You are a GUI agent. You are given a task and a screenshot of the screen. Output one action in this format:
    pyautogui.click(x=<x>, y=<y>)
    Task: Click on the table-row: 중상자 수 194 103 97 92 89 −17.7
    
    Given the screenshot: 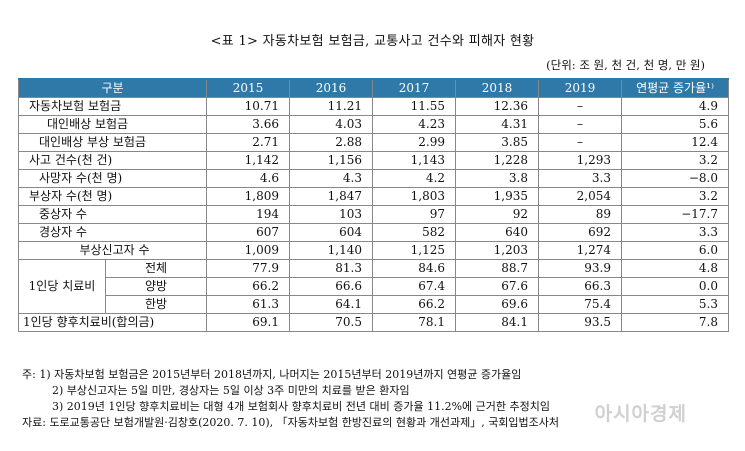 What is the action you would take?
    pyautogui.click(x=373, y=214)
    